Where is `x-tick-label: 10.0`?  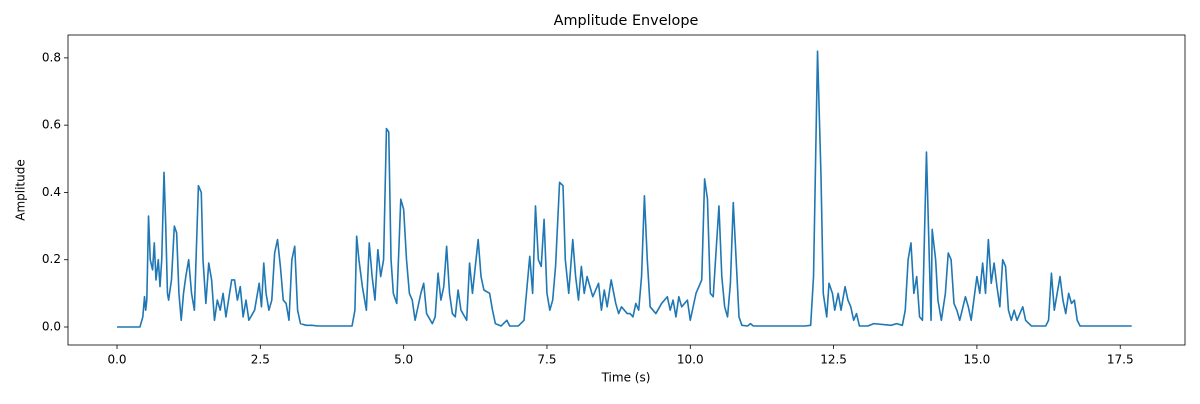 x-tick-label: 10.0 is located at coordinates (690, 360).